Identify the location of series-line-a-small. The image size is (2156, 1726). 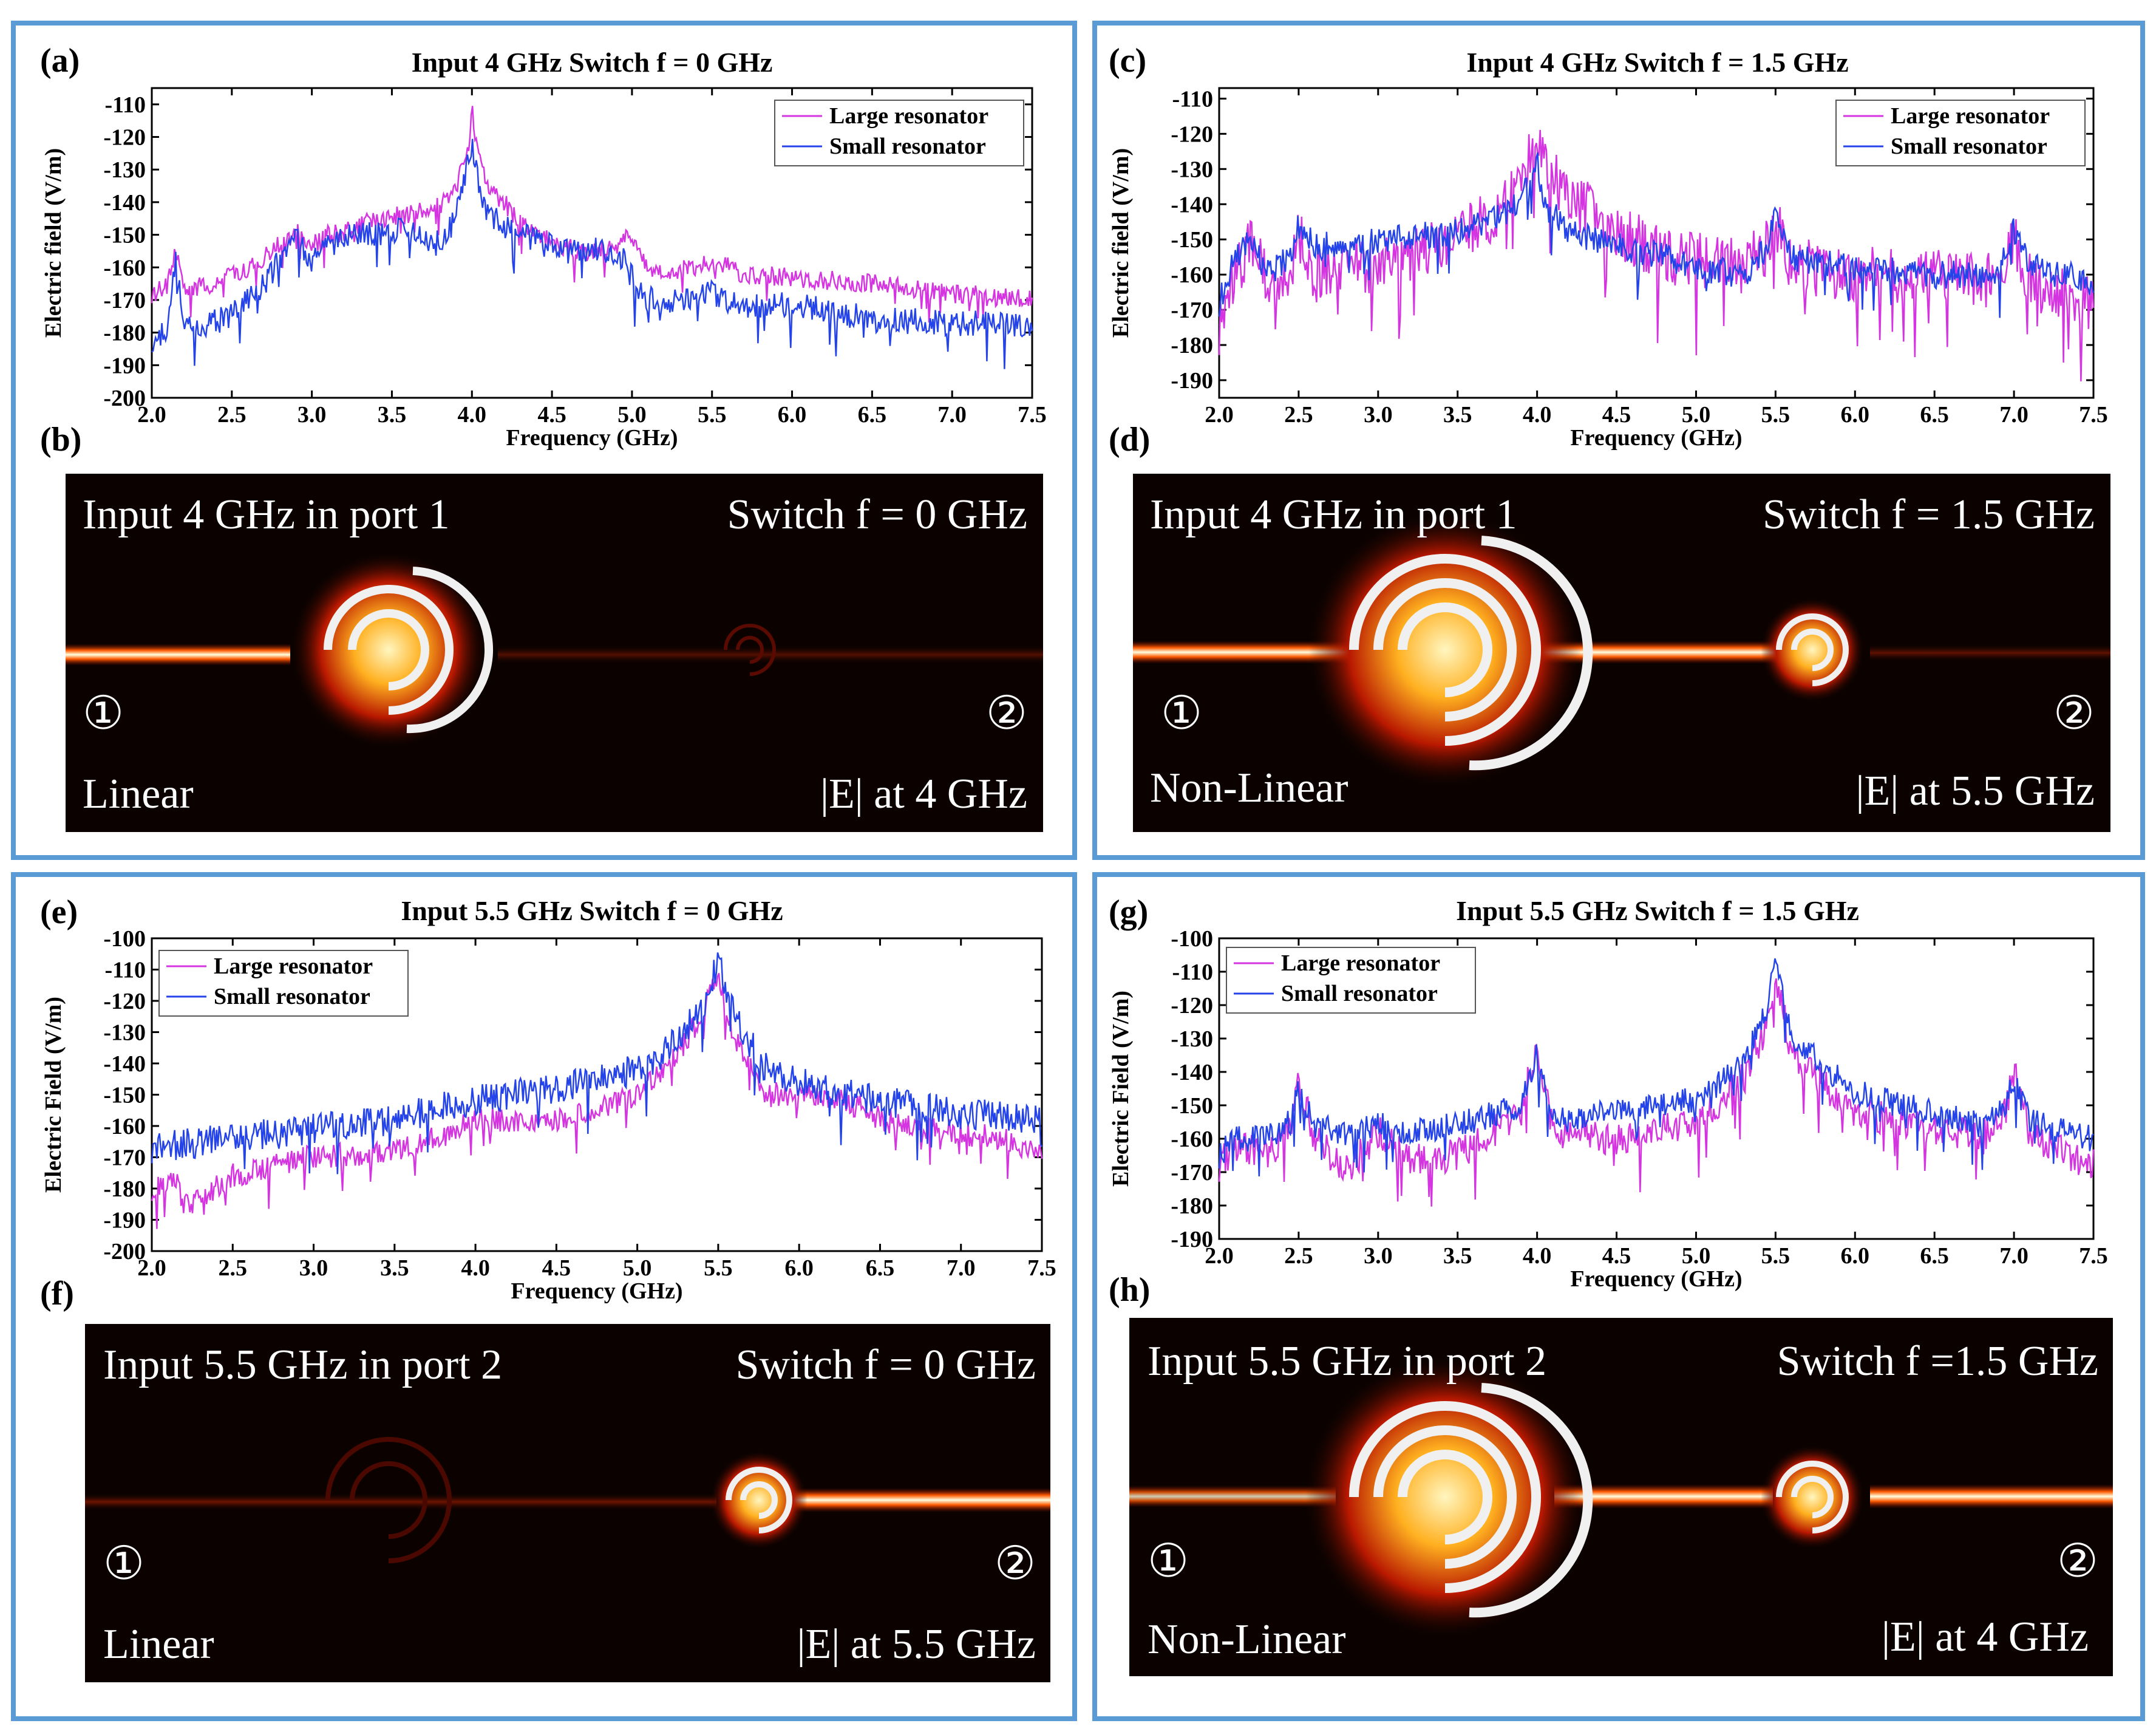
(592, 253).